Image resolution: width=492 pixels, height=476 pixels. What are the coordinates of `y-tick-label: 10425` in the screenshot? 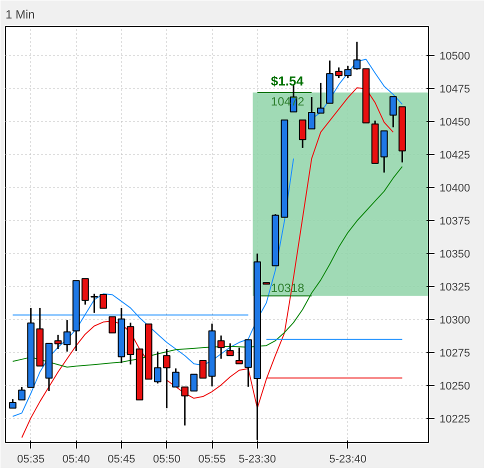 It's located at (455, 156).